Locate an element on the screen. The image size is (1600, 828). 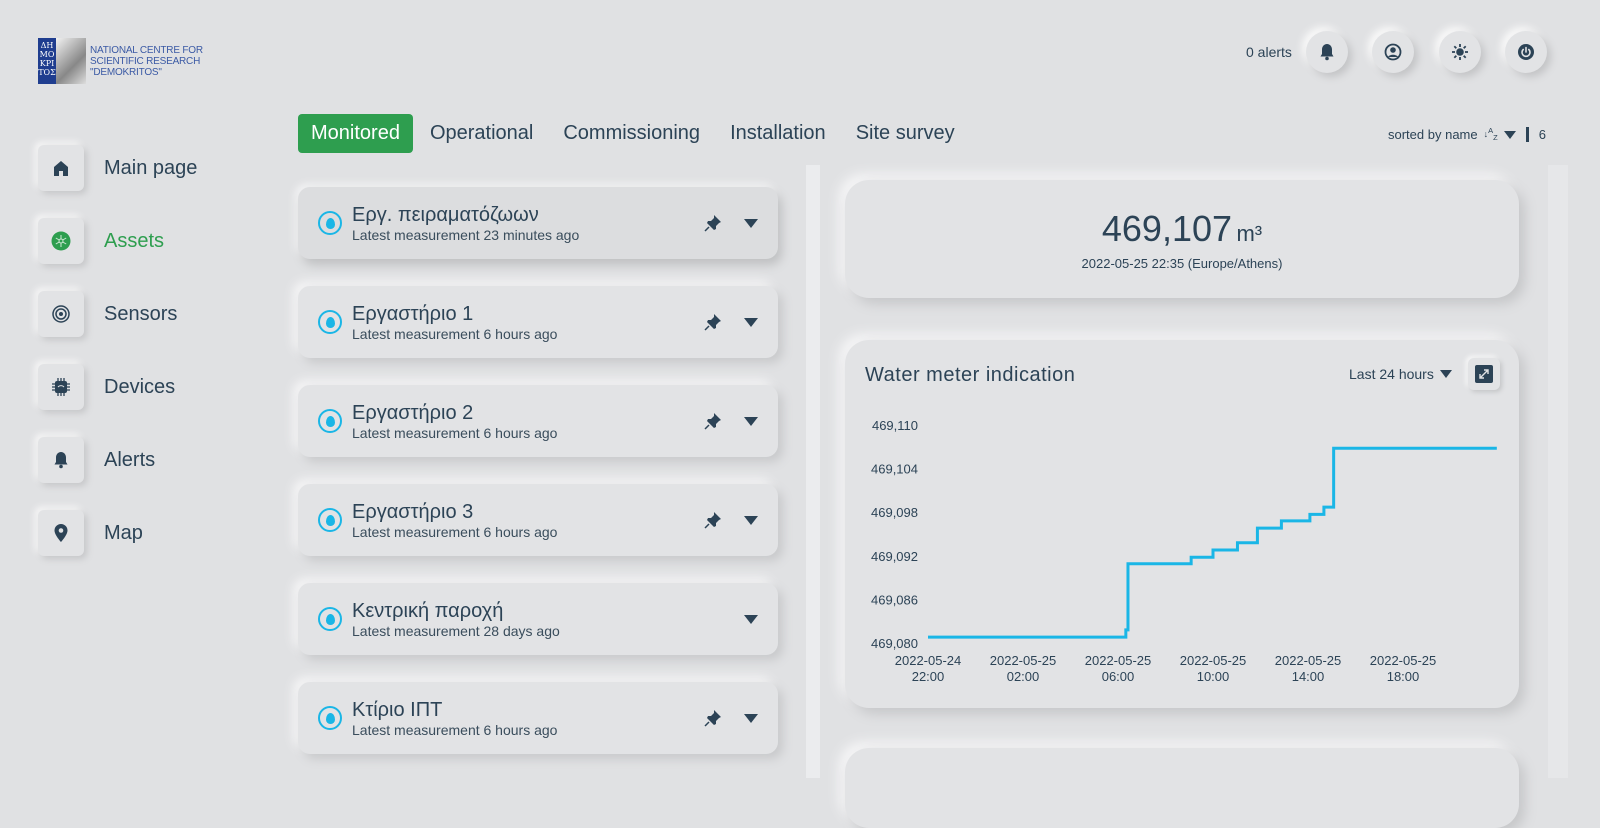
asset-latest-measurement: Latest measurement 28 days ago is located at coordinates (456, 631).